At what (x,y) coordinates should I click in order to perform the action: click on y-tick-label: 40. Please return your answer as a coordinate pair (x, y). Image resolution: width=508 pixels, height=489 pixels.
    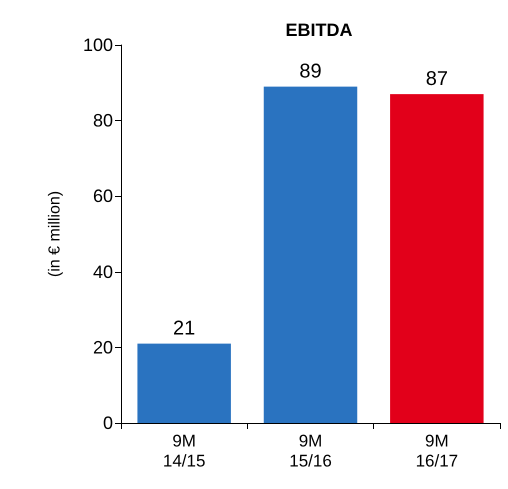
    Looking at the image, I should click on (102, 272).